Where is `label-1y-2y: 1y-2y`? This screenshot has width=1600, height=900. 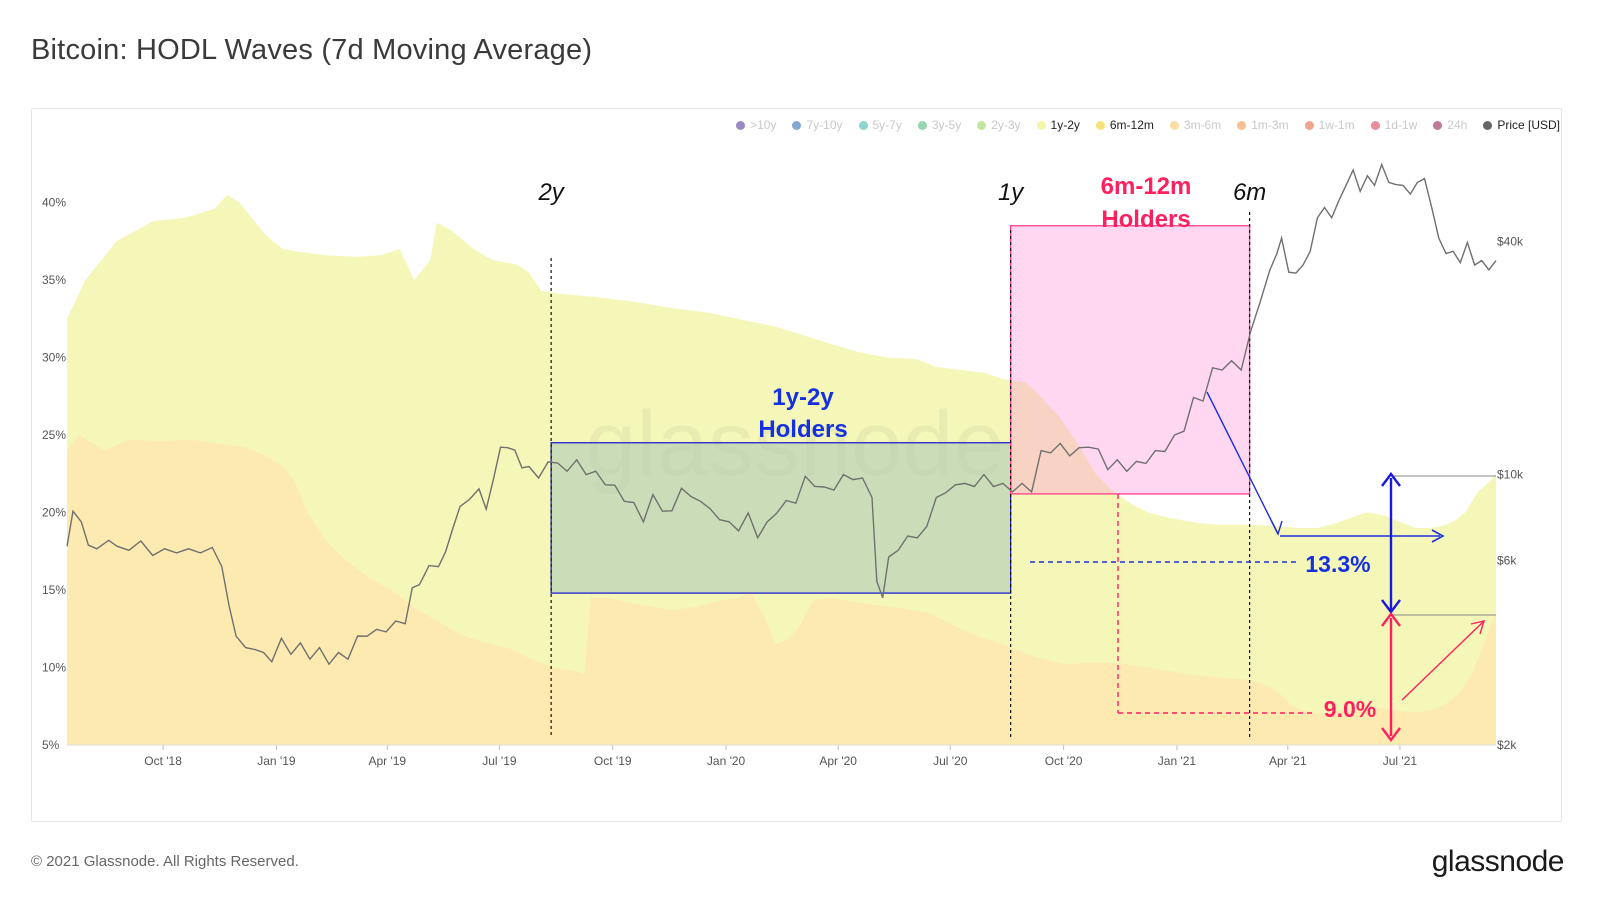
label-1y-2y: 1y-2y is located at coordinates (803, 397).